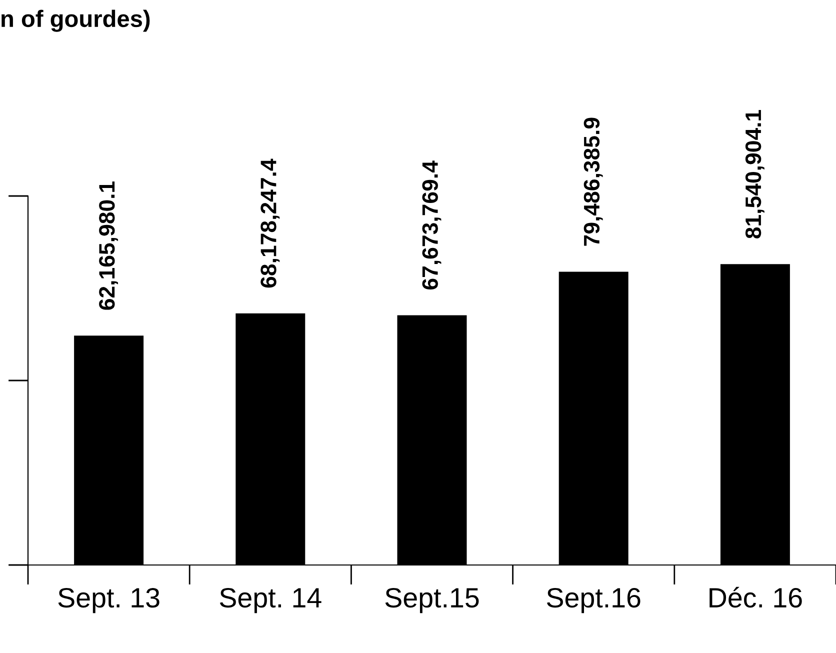  Describe the element at coordinates (593, 601) in the screenshot. I see `x-tick-label: Sept.16` at that location.